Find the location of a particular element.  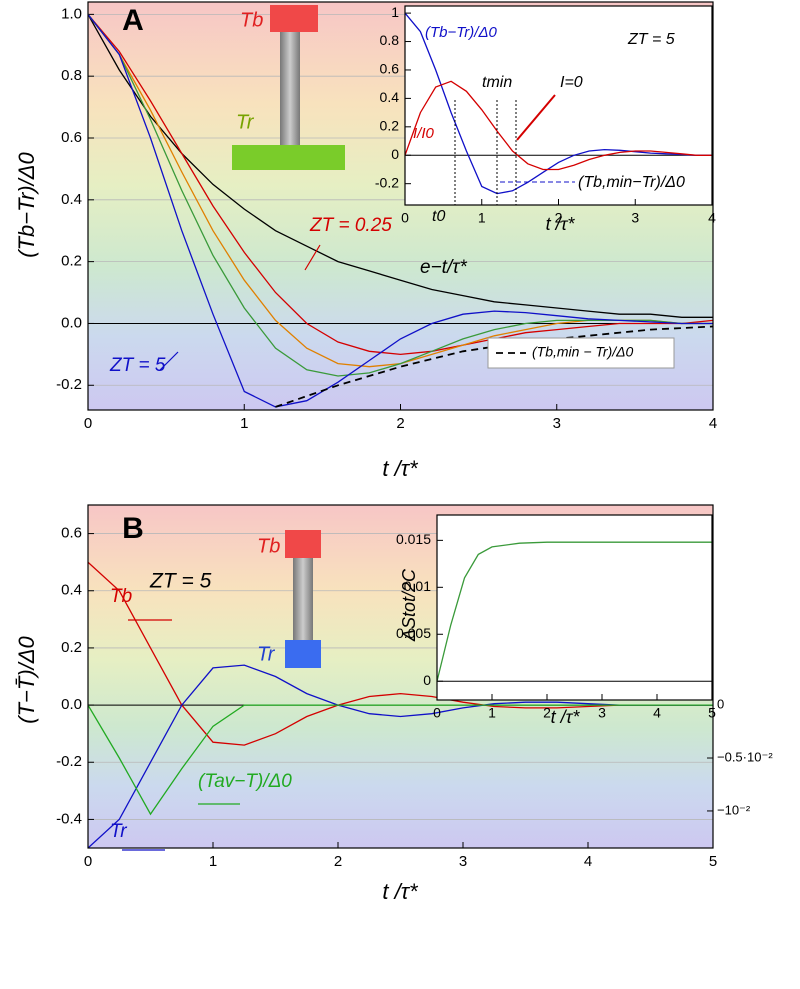

y-tick-label: 0.01 is located at coordinates (417, 586).